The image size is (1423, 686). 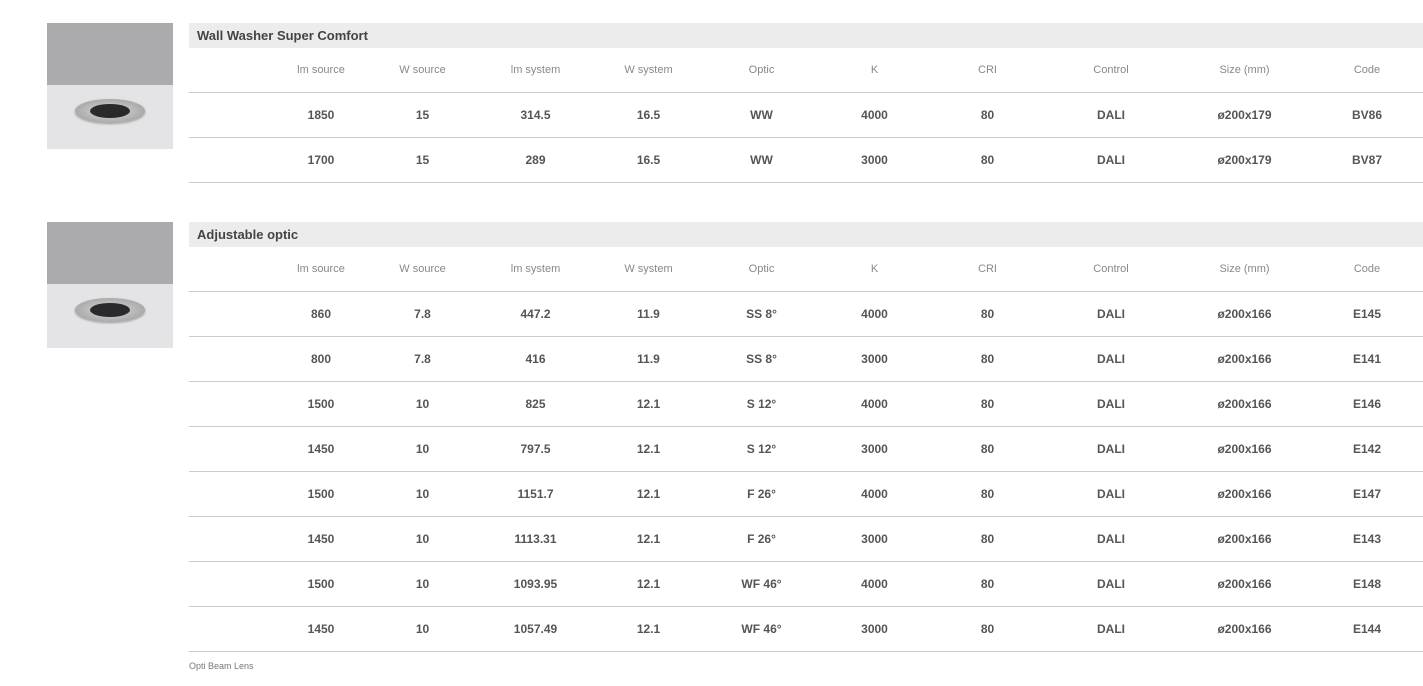 I want to click on section-title: Wall Washer Super Comfort, so click(x=806, y=35).